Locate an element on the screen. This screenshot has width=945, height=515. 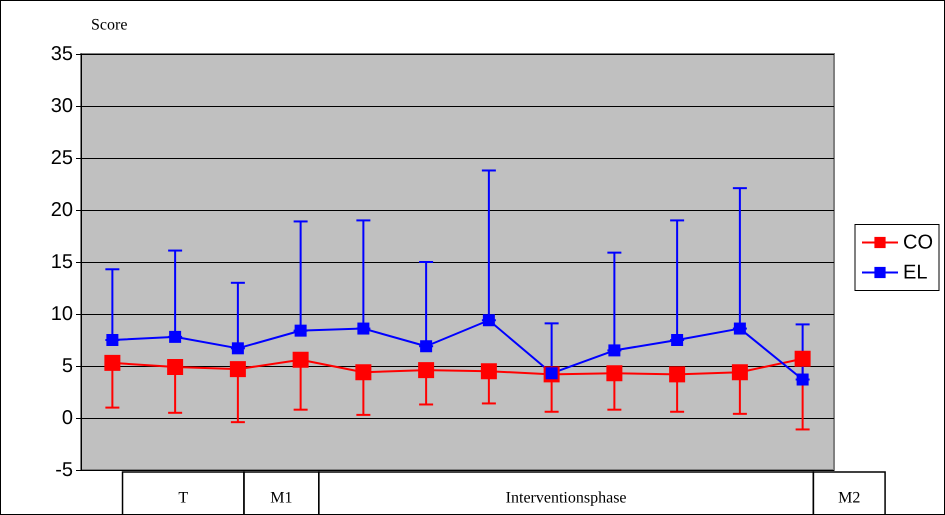
text: M2 is located at coordinates (849, 498).